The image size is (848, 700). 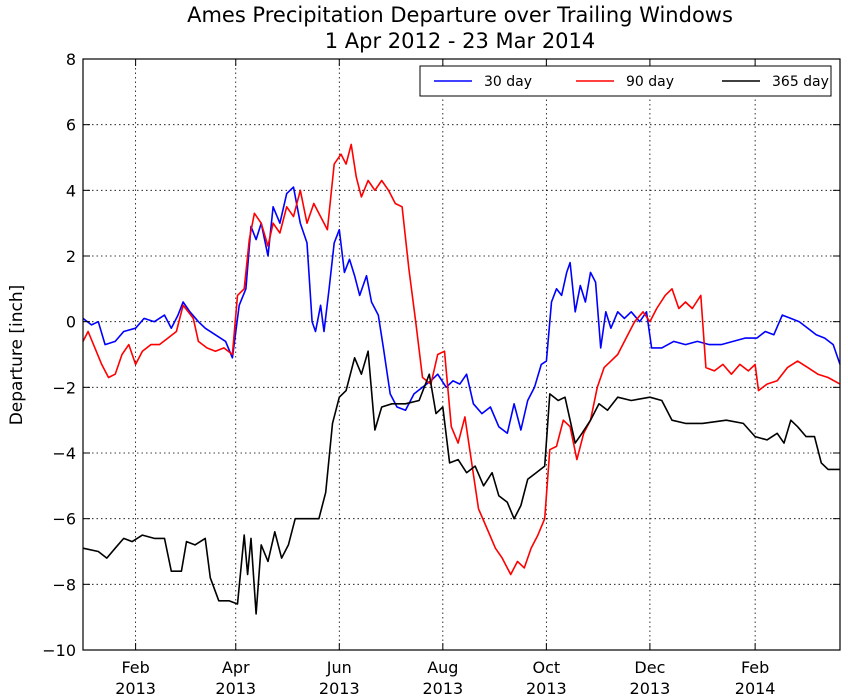 What do you see at coordinates (442, 667) in the screenshot?
I see `x-tick-label-month: Aug` at bounding box center [442, 667].